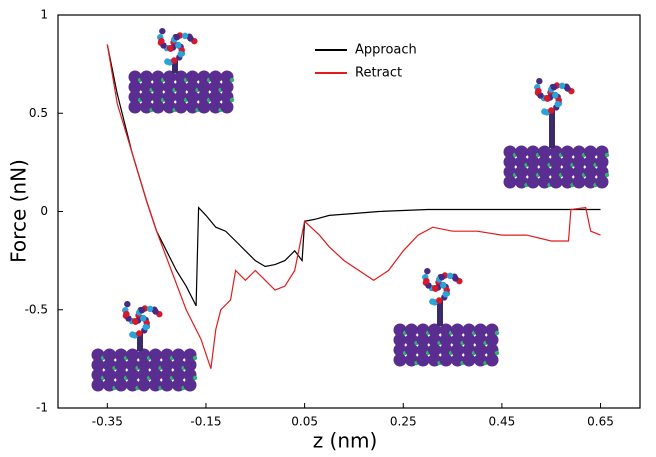  Describe the element at coordinates (36, 309) in the screenshot. I see `y-tick-label: -0.5` at that location.